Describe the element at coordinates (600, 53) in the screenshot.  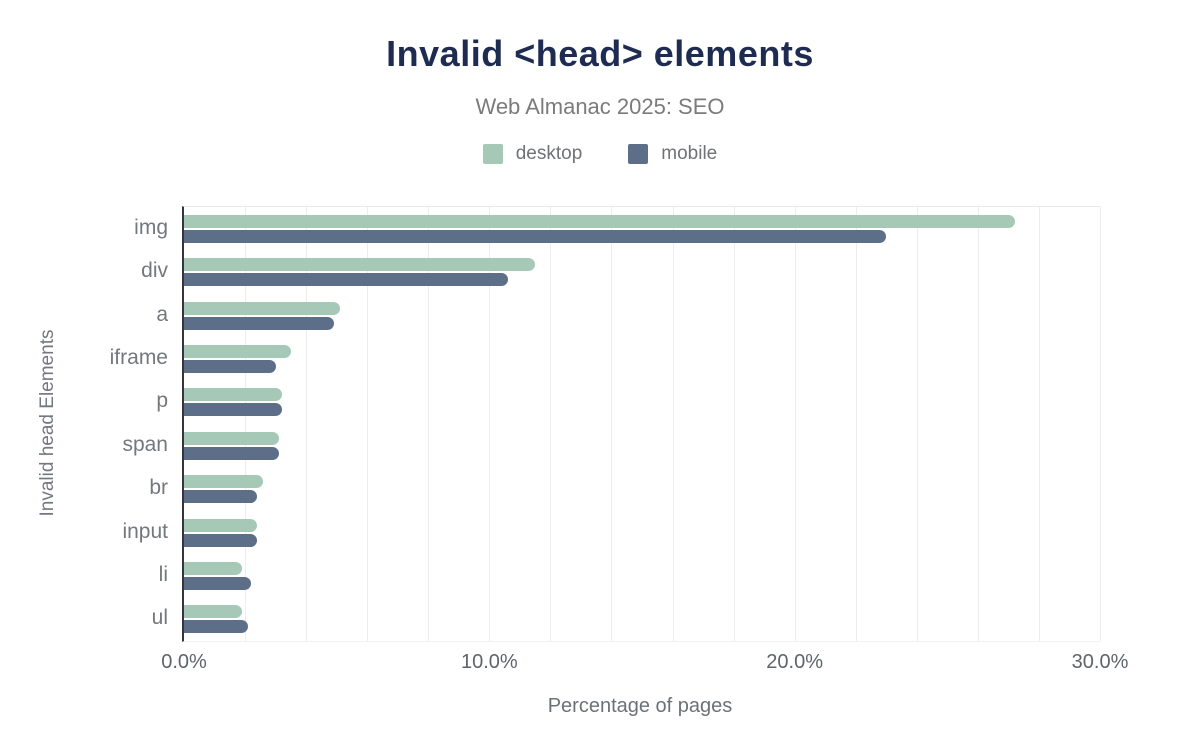
I see `chart-title: Invalid <head> elements` at that location.